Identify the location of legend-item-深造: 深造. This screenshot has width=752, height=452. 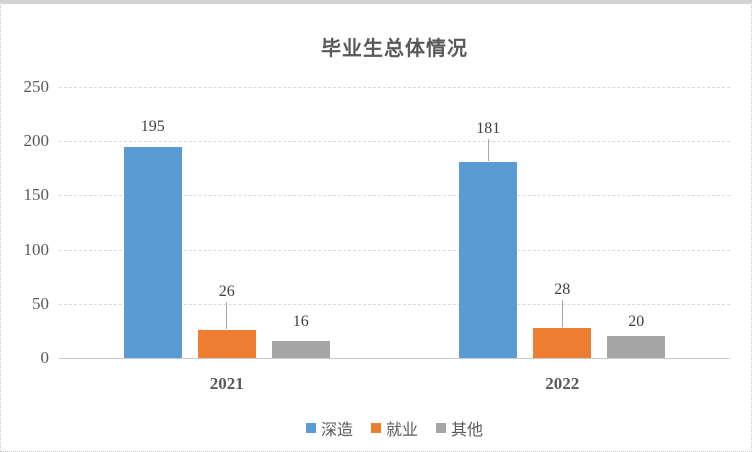
(329, 428).